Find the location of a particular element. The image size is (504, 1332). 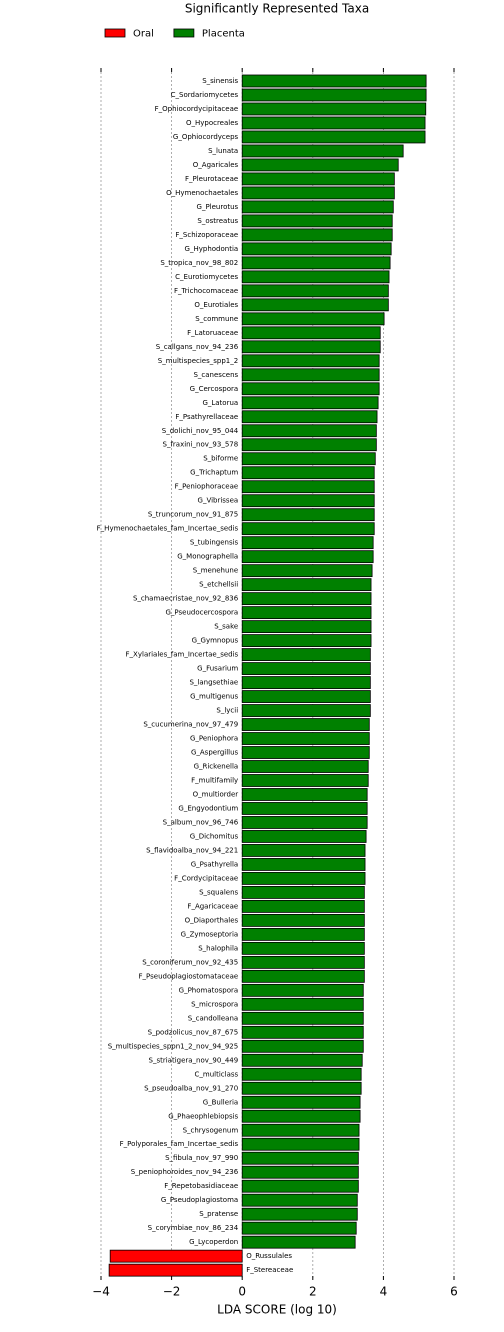

y-tick-label: C_Sordariomycetes is located at coordinates (205, 95).